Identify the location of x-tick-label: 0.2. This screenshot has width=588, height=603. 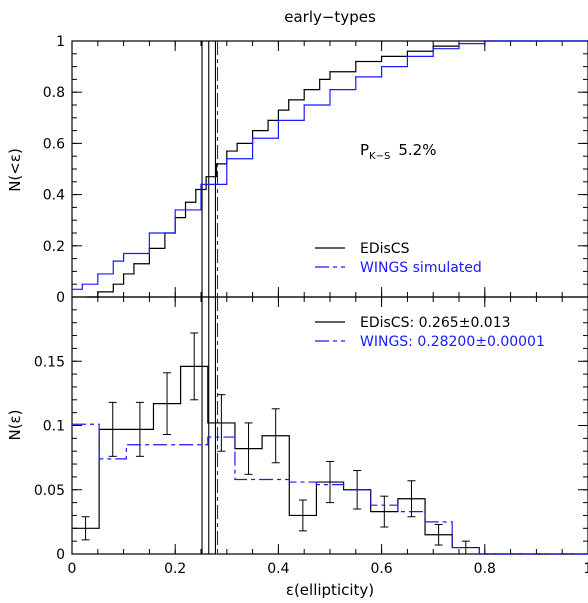
(175, 569).